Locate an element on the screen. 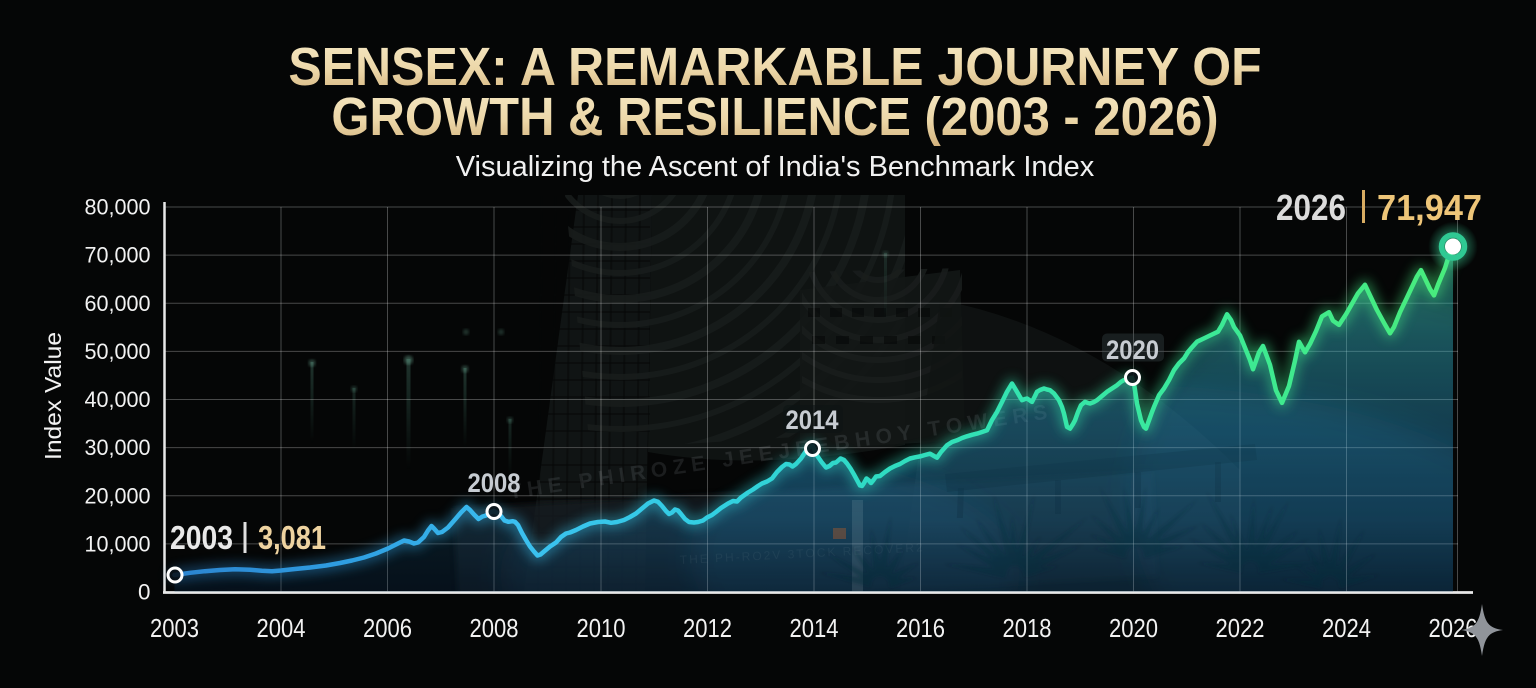 The height and width of the screenshot is (688, 1536). svg-text: 80,000 is located at coordinates (118, 207).